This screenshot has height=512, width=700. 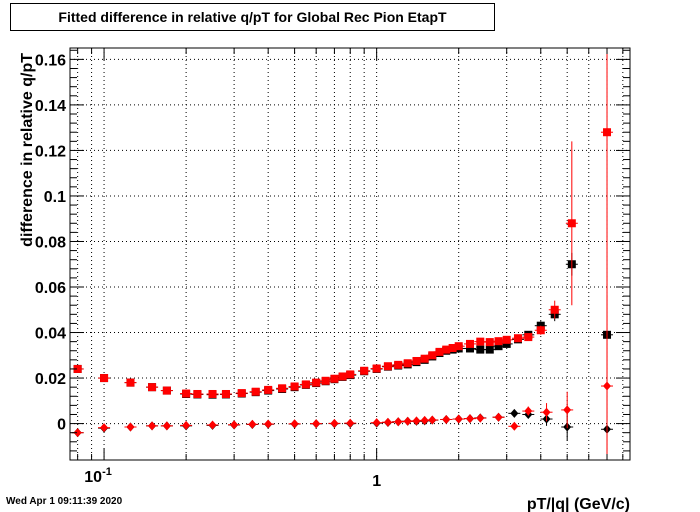 What do you see at coordinates (64, 501) in the screenshot?
I see `timestamp: Wed Apr 1 09:11:39 2020` at bounding box center [64, 501].